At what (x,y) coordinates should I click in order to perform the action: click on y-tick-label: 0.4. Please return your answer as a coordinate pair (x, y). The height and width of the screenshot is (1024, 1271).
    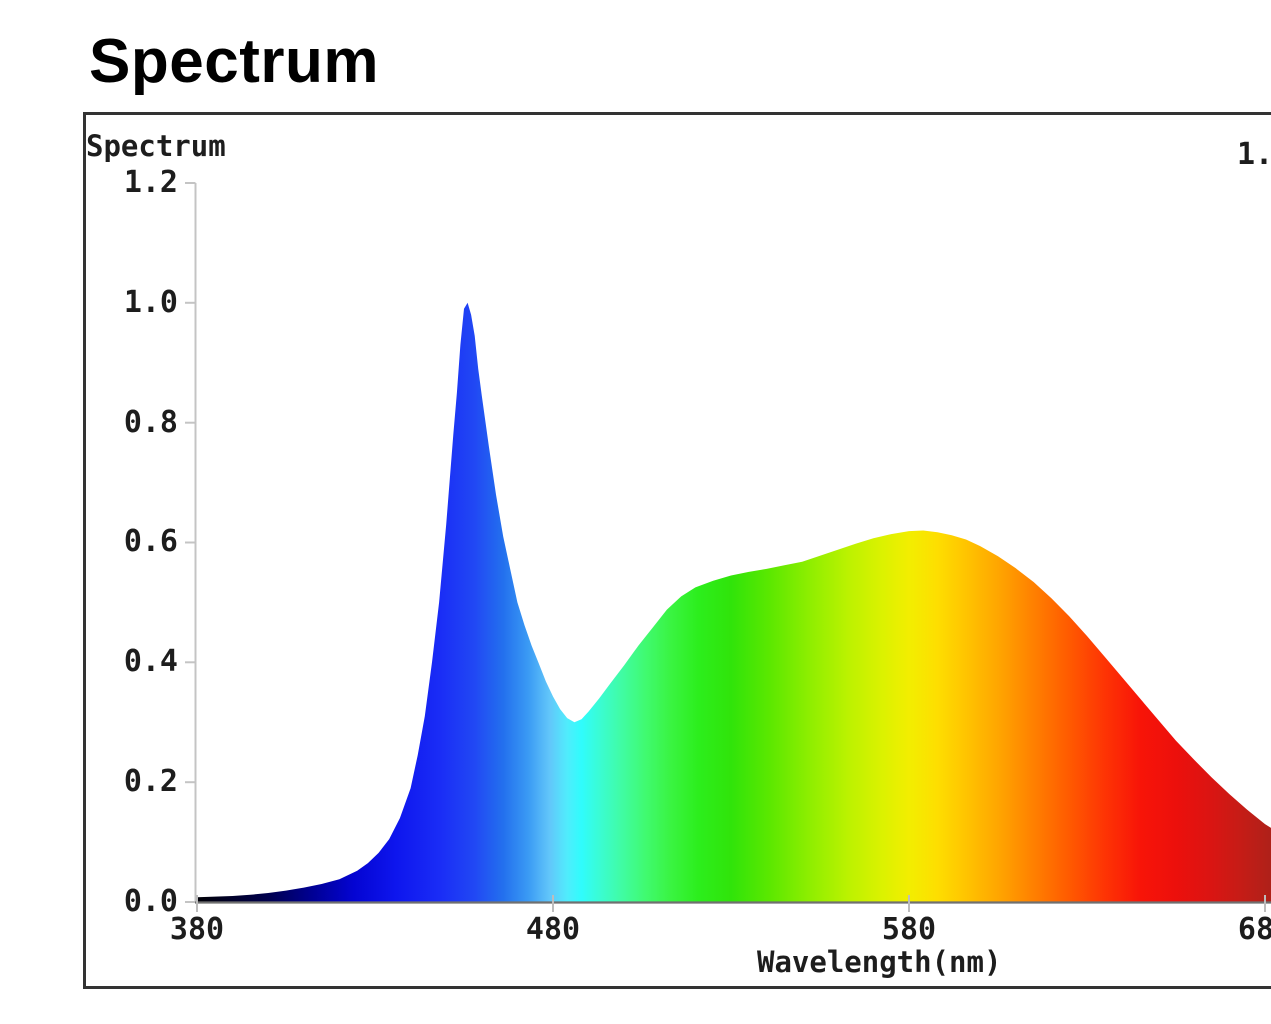
    Looking at the image, I should click on (150, 661).